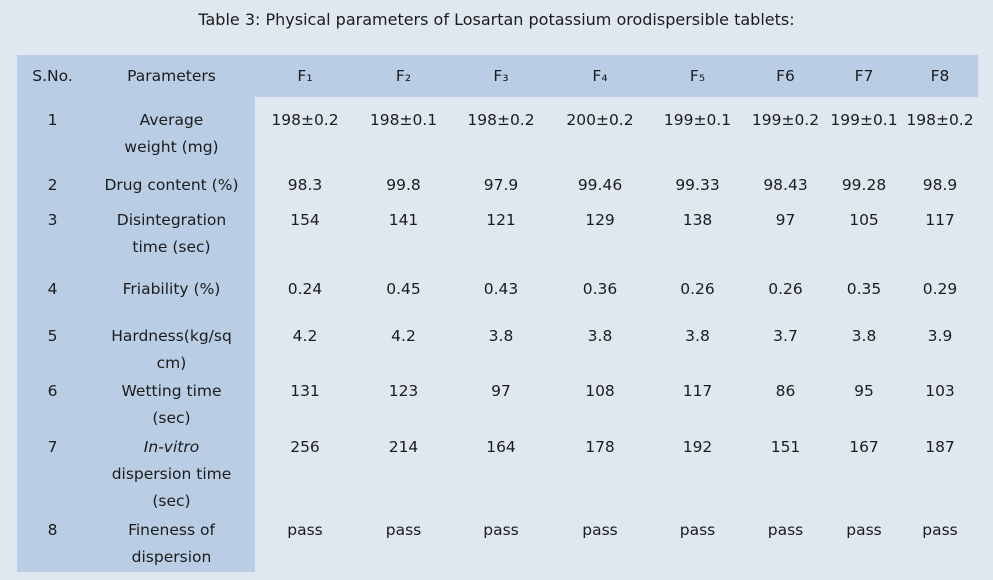  What do you see at coordinates (305, 296) in the screenshot?
I see `value-cell: 0.24` at bounding box center [305, 296].